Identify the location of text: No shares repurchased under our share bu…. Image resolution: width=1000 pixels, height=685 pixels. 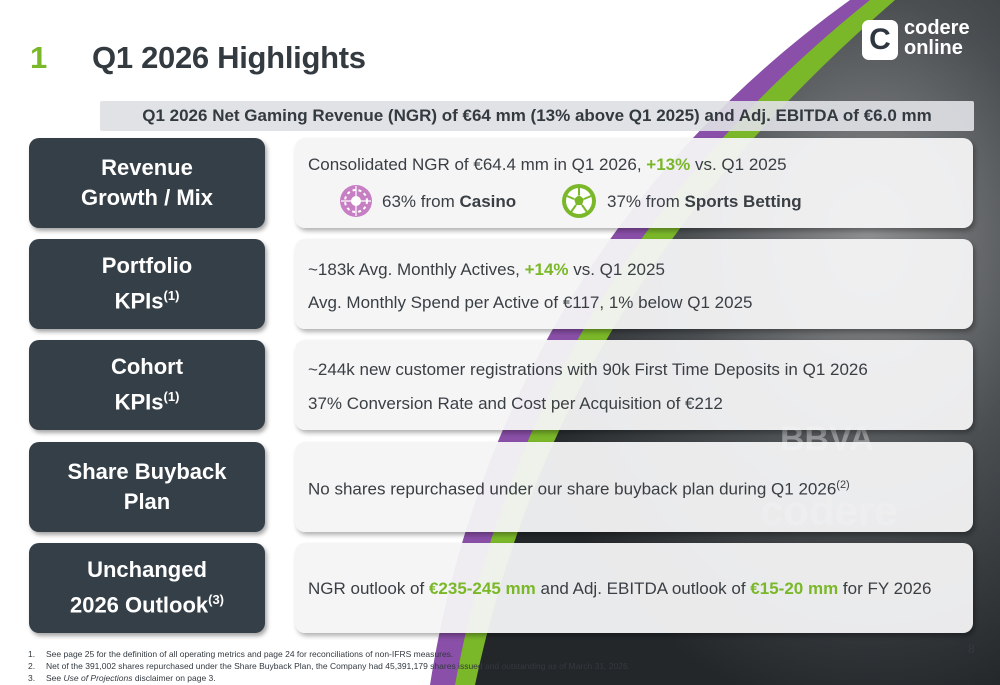
(572, 489).